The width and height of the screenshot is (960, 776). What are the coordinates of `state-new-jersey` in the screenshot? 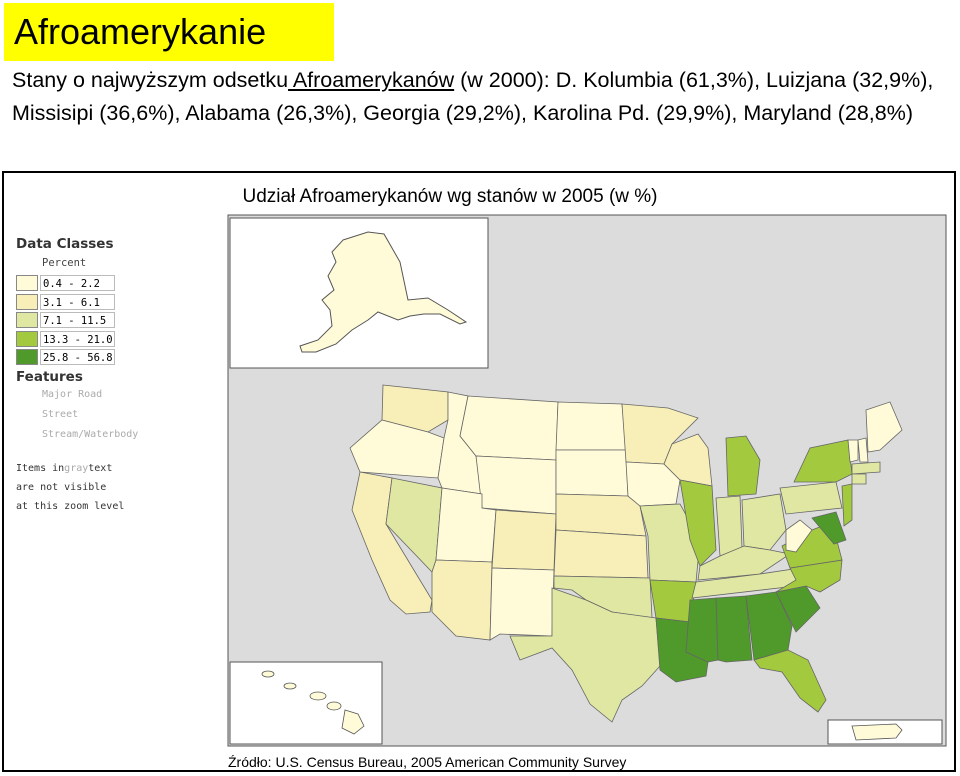 It's located at (847, 505).